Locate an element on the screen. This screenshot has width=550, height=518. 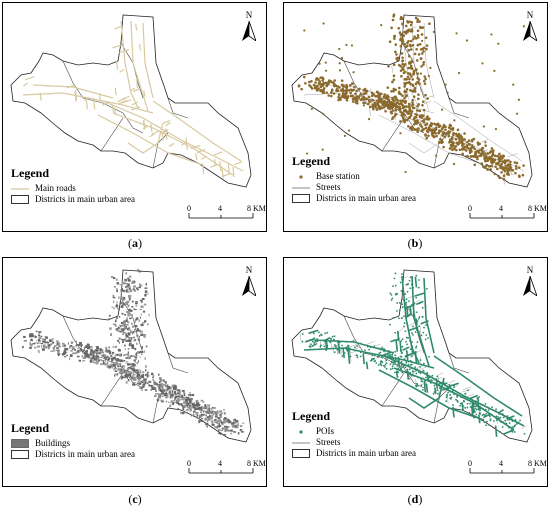
base-station-layer is located at coordinates (411, 99).